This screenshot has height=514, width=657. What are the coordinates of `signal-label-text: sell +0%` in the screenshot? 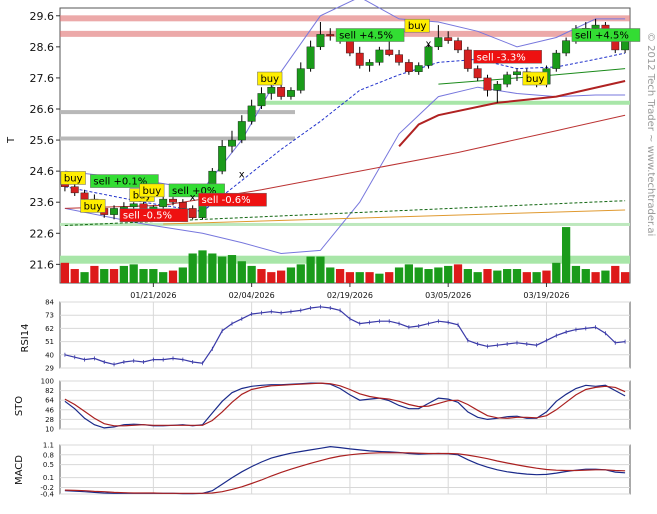 It's located at (194, 191).